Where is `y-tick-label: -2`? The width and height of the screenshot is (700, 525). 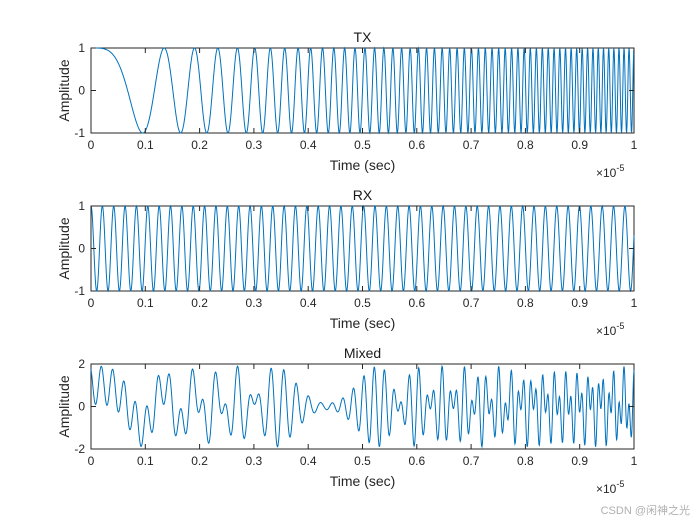 y-tick-label: -2 is located at coordinates (79, 449).